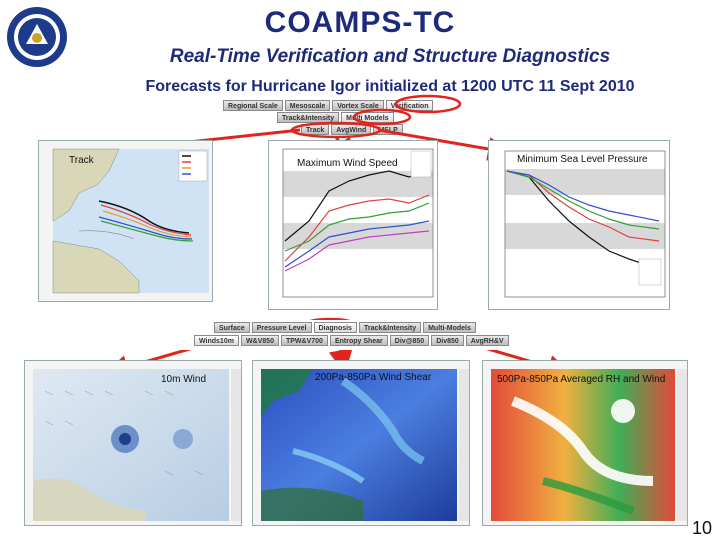 This screenshot has height=540, width=720. What do you see at coordinates (585, 224) in the screenshot?
I see `mslp-plot` at bounding box center [585, 224].